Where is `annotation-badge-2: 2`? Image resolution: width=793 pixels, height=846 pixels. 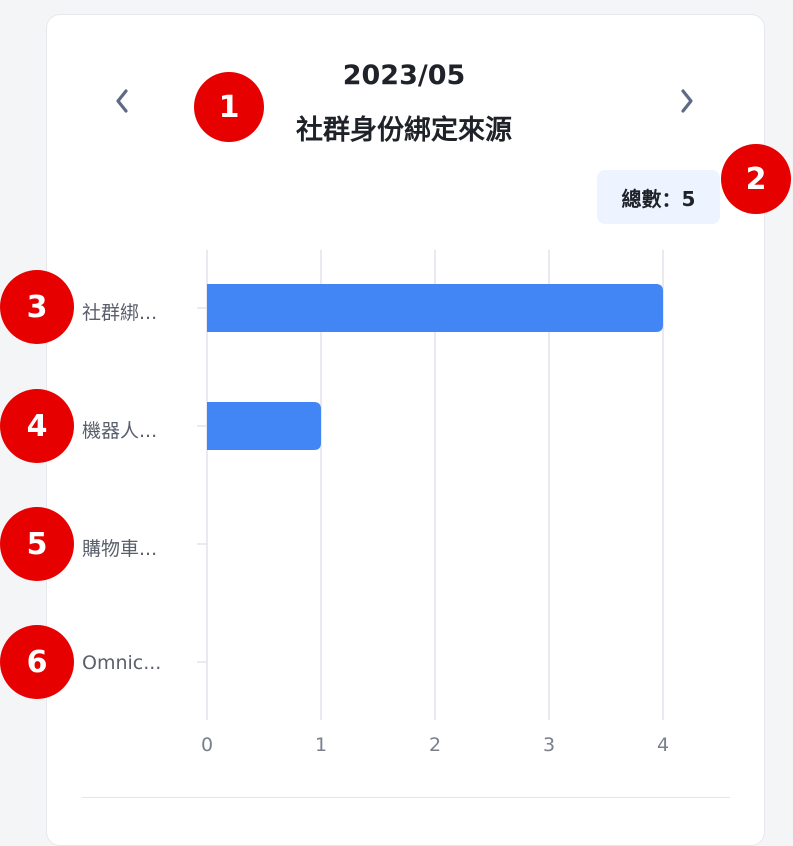
annotation-badge-2: 2 is located at coordinates (756, 179).